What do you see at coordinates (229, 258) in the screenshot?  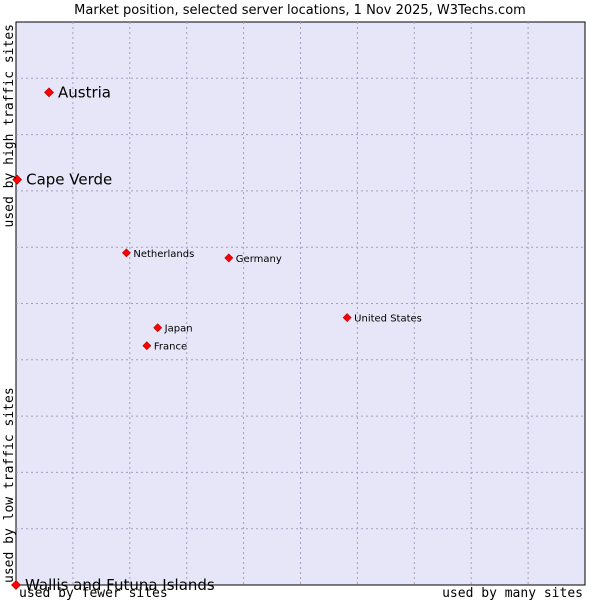 I see `point-germany` at bounding box center [229, 258].